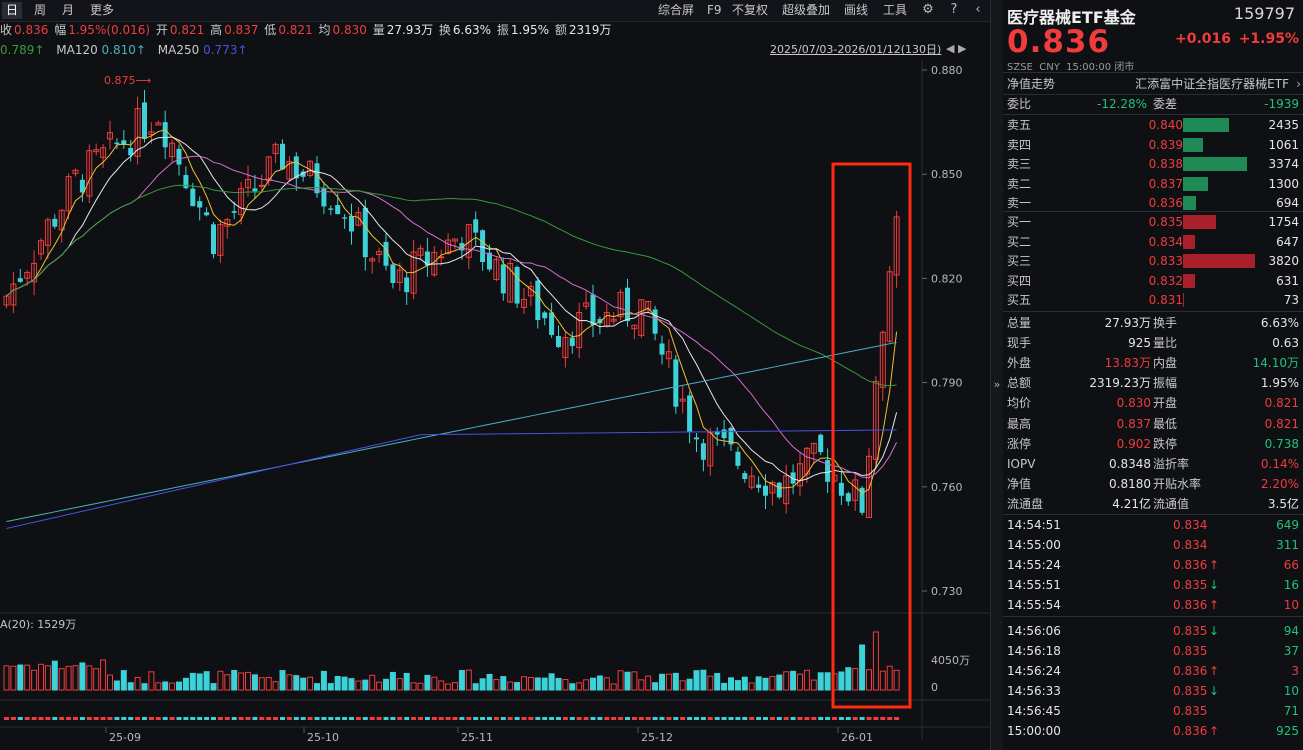  I want to click on ask-level-row: 卖二 0.837 1300, so click(1153, 184).